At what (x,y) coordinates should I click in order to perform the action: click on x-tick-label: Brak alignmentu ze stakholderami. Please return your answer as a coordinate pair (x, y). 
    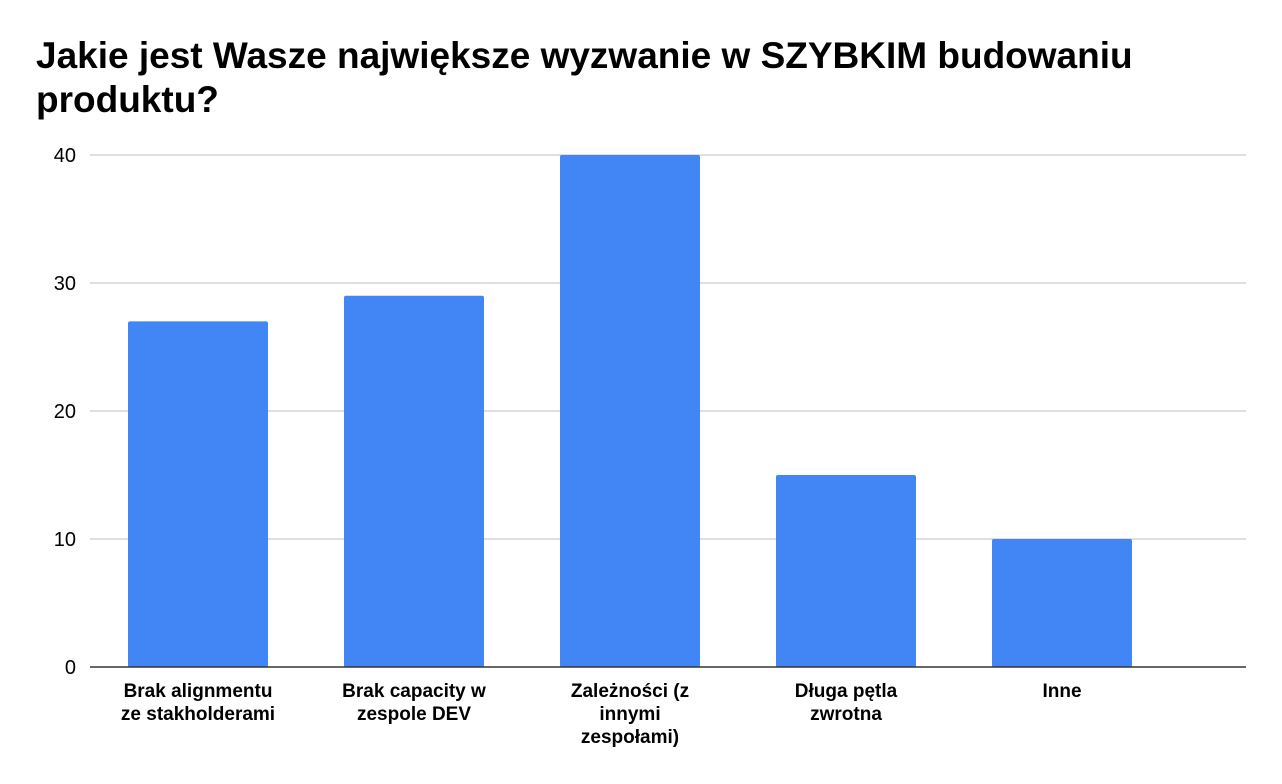
    Looking at the image, I should click on (198, 703).